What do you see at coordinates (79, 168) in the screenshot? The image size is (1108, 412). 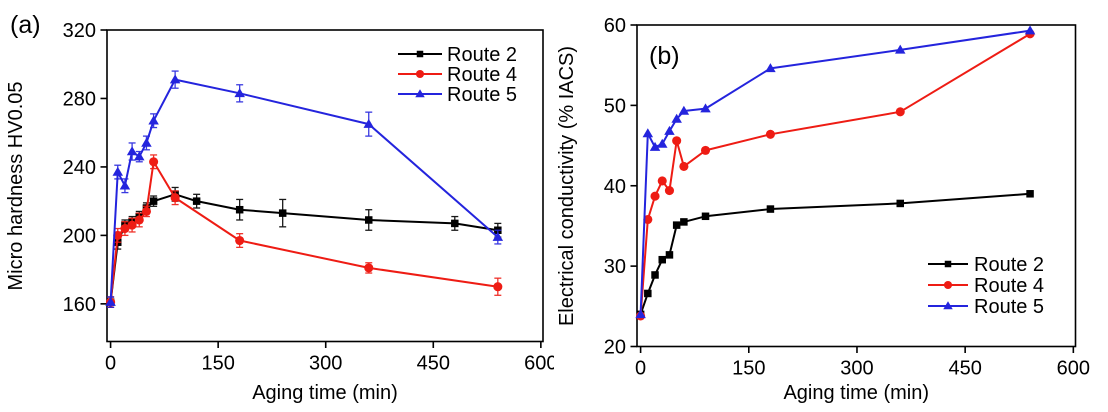 I see `y-tick-label: 240` at bounding box center [79, 168].